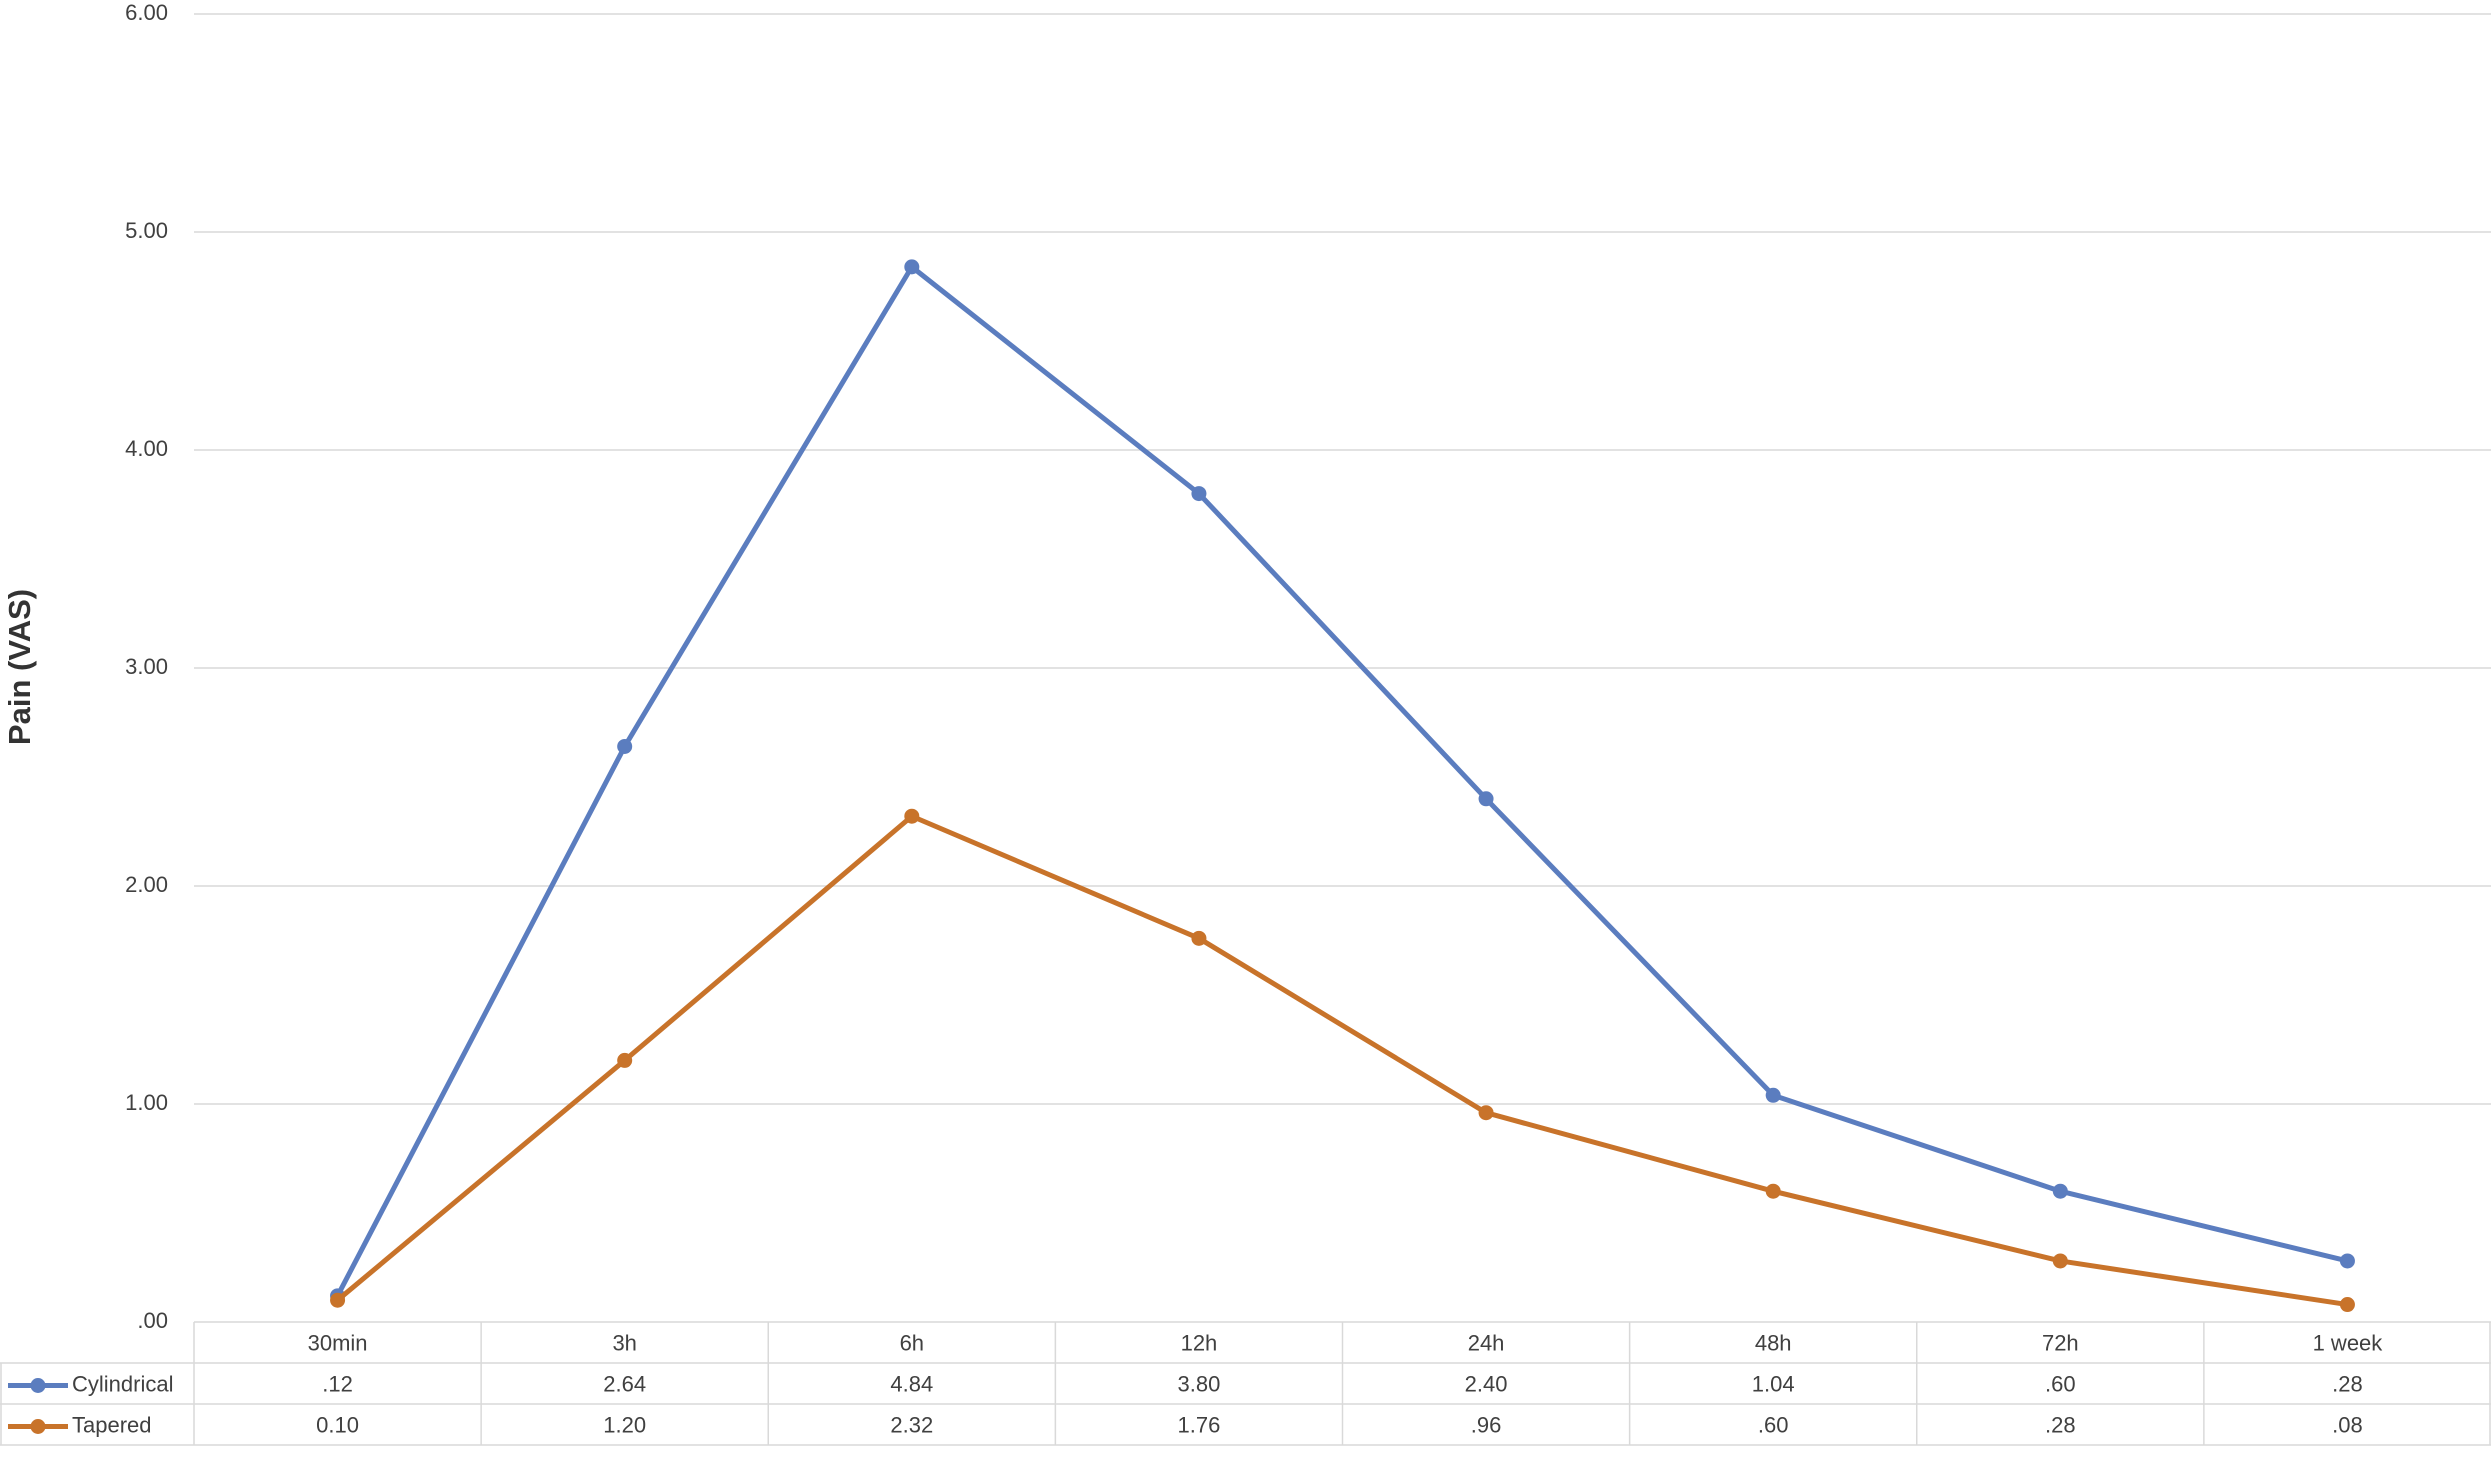  I want to click on table-value: 1.76, so click(1199, 1424).